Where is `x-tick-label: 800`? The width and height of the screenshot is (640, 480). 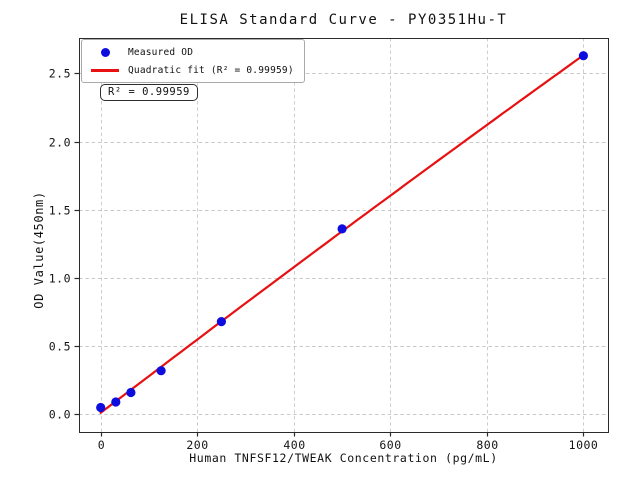
x-tick-label: 800 is located at coordinates (487, 445).